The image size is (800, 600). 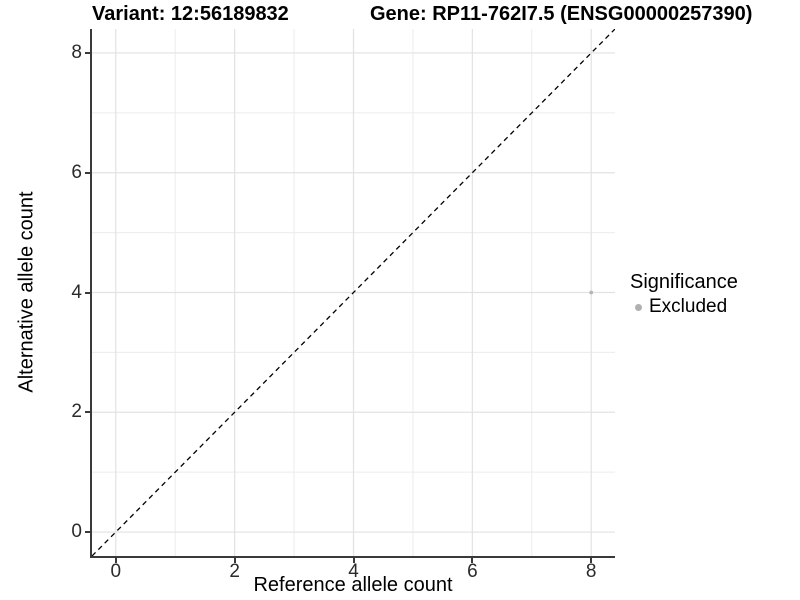 What do you see at coordinates (76, 532) in the screenshot?
I see `y-tick-label: 0` at bounding box center [76, 532].